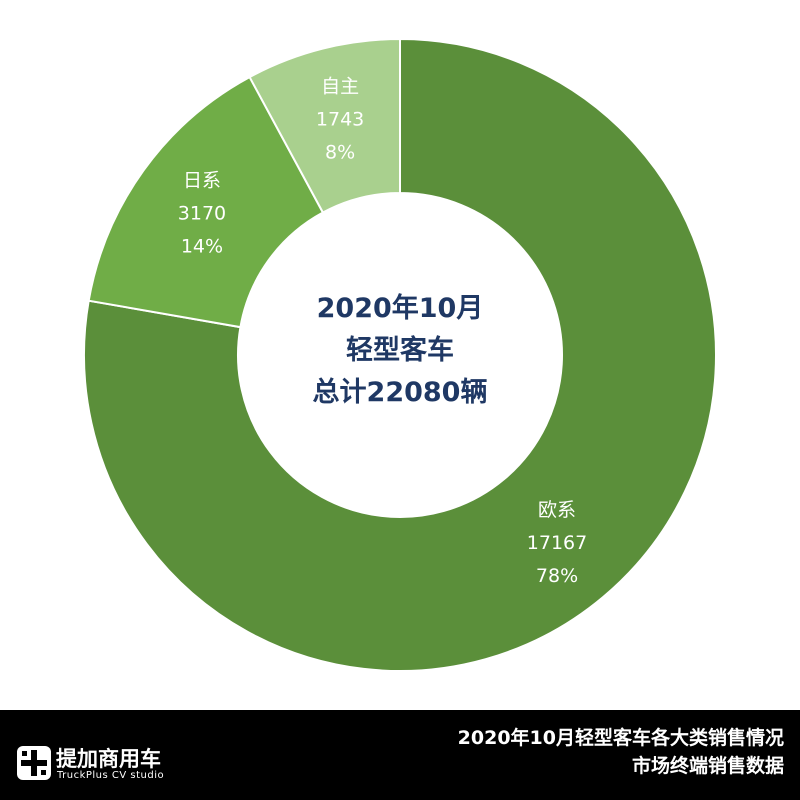  What do you see at coordinates (707, 766) in the screenshot?
I see `footer-title-line2: 市场终端销售数据` at bounding box center [707, 766].